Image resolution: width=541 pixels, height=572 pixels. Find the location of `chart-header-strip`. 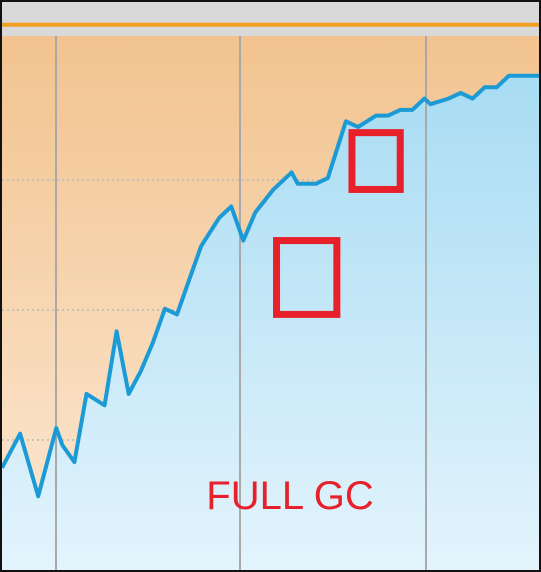

chart-header-strip is located at coordinates (270, 19).